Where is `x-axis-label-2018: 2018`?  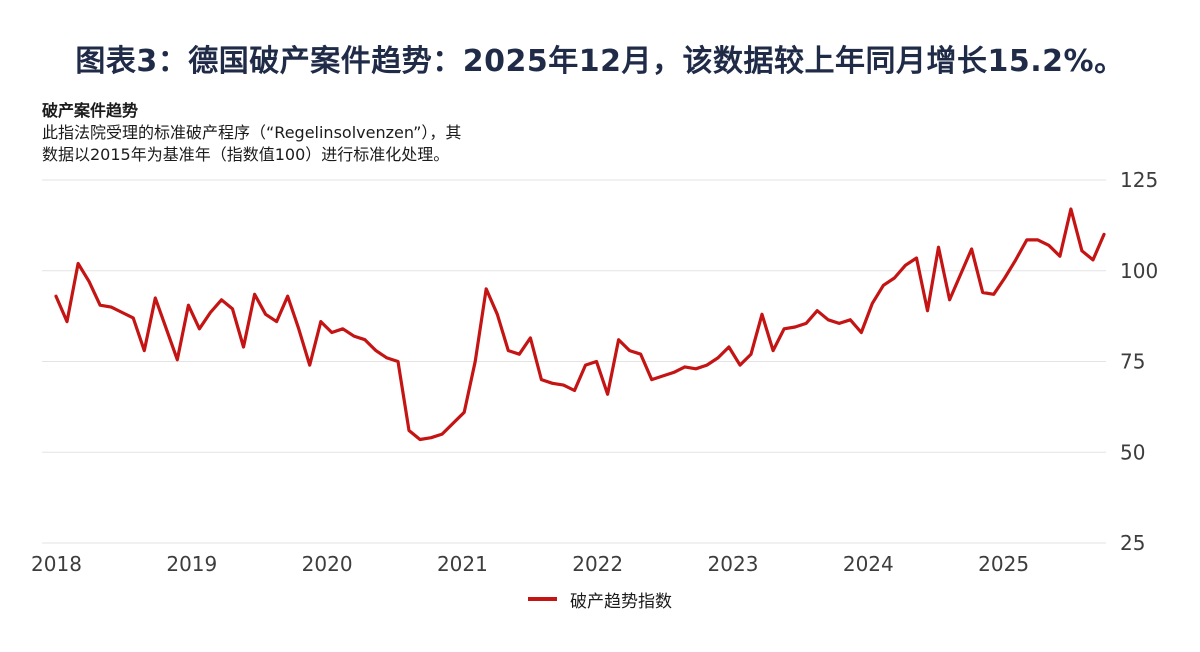 x-axis-label-2018: 2018 is located at coordinates (56, 564).